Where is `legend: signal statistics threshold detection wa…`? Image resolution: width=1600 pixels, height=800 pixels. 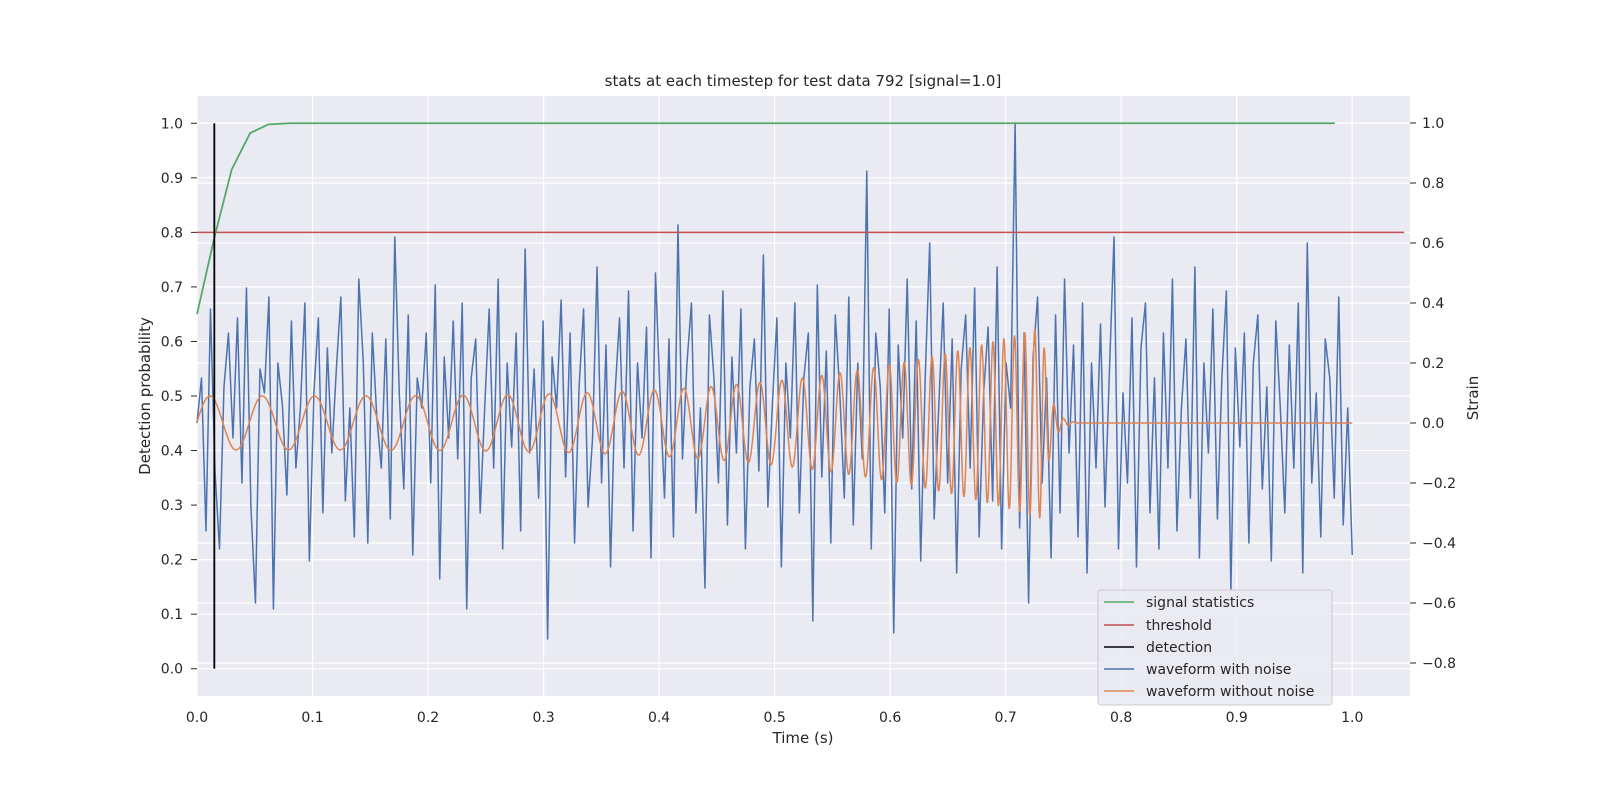
legend: signal statistics threshold detection wa… is located at coordinates (1215, 647).